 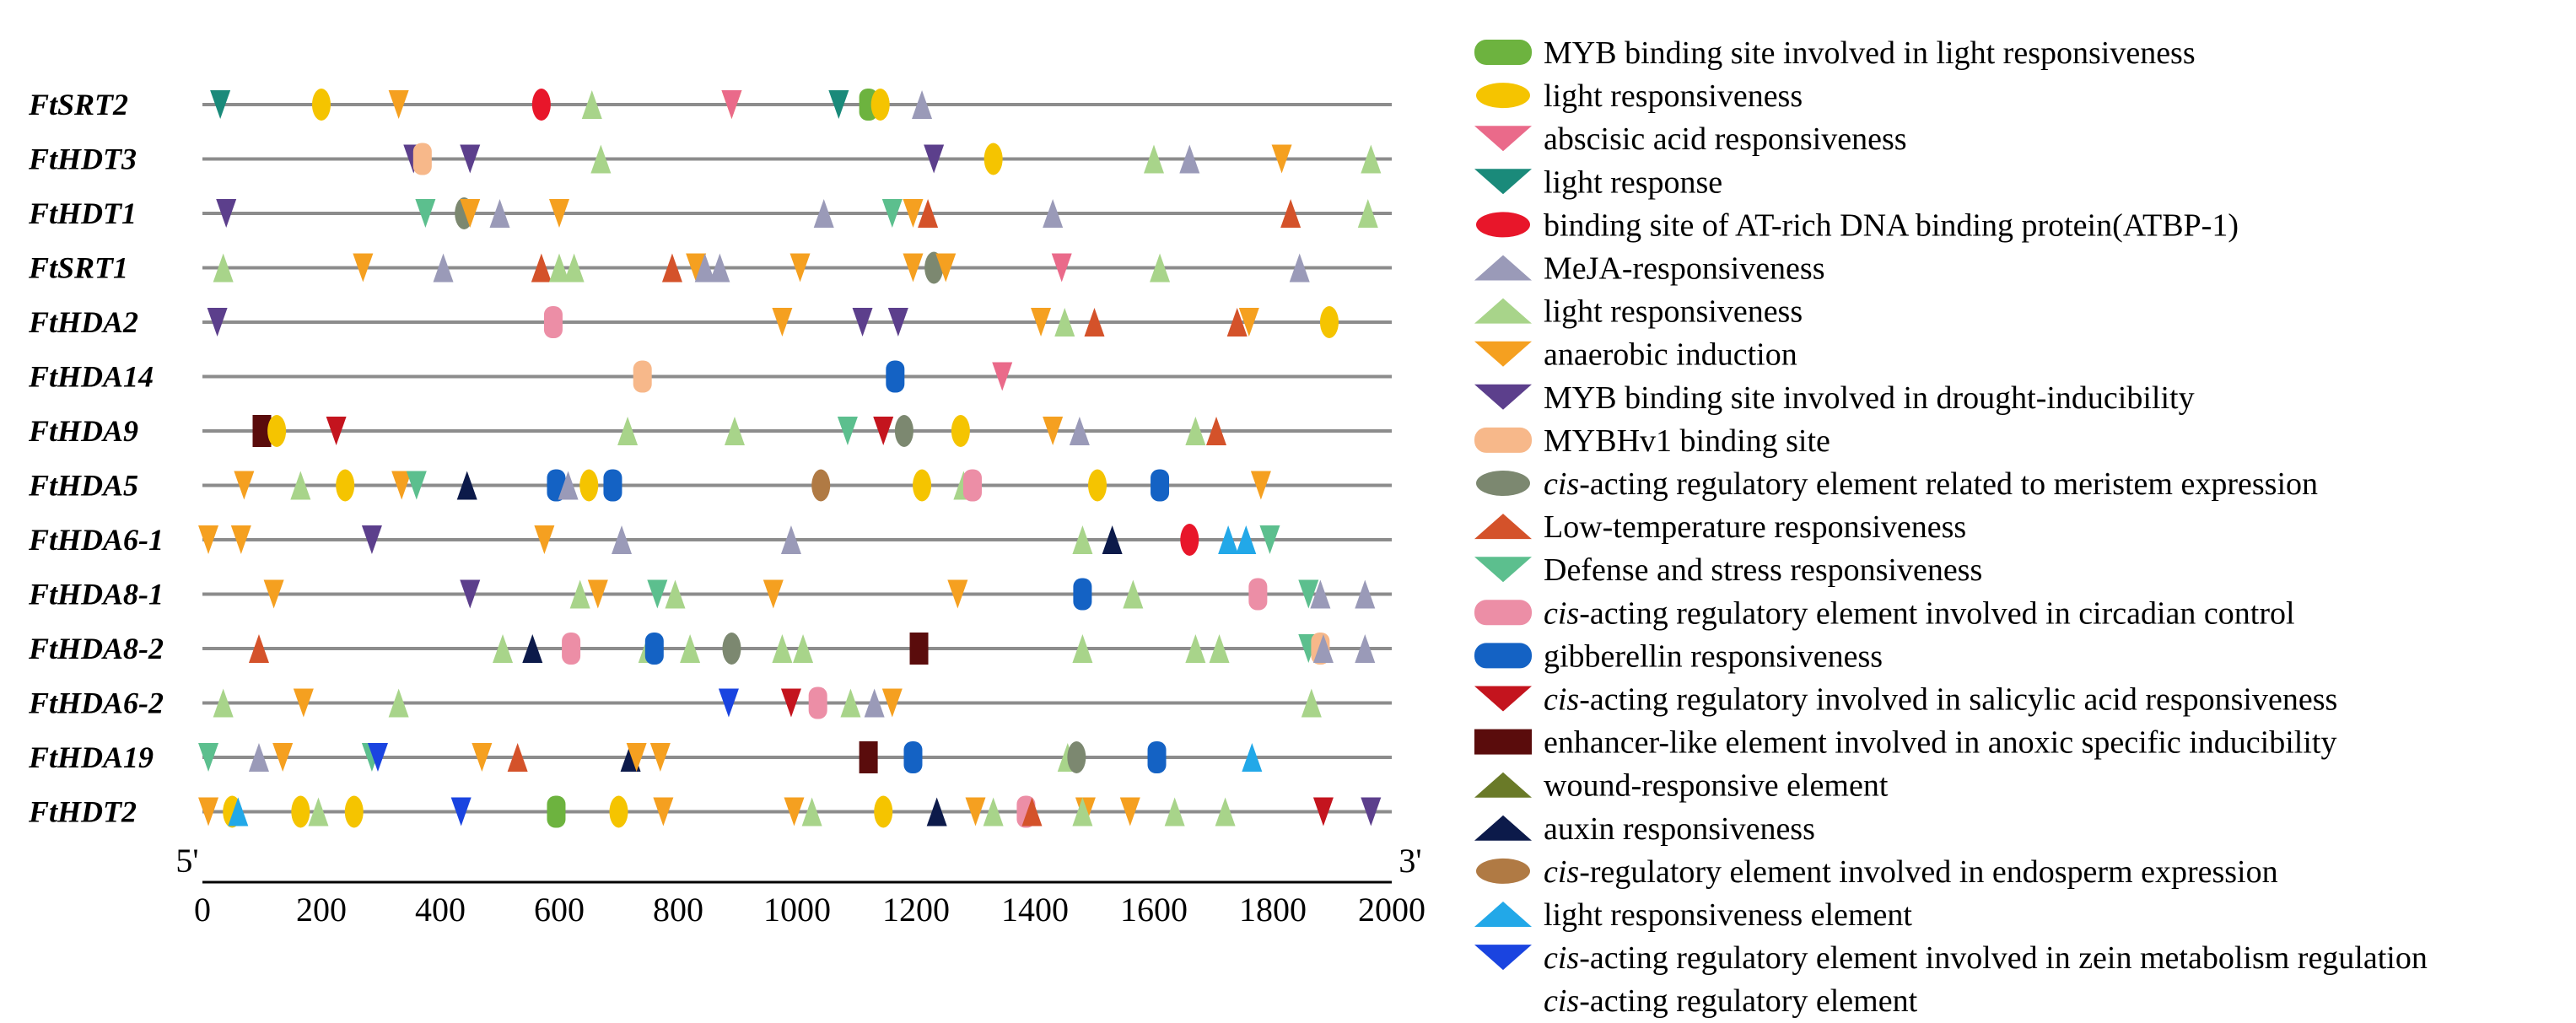 What do you see at coordinates (710, 213) in the screenshot?
I see `gene-row-fthdt1: FtHDT1` at bounding box center [710, 213].